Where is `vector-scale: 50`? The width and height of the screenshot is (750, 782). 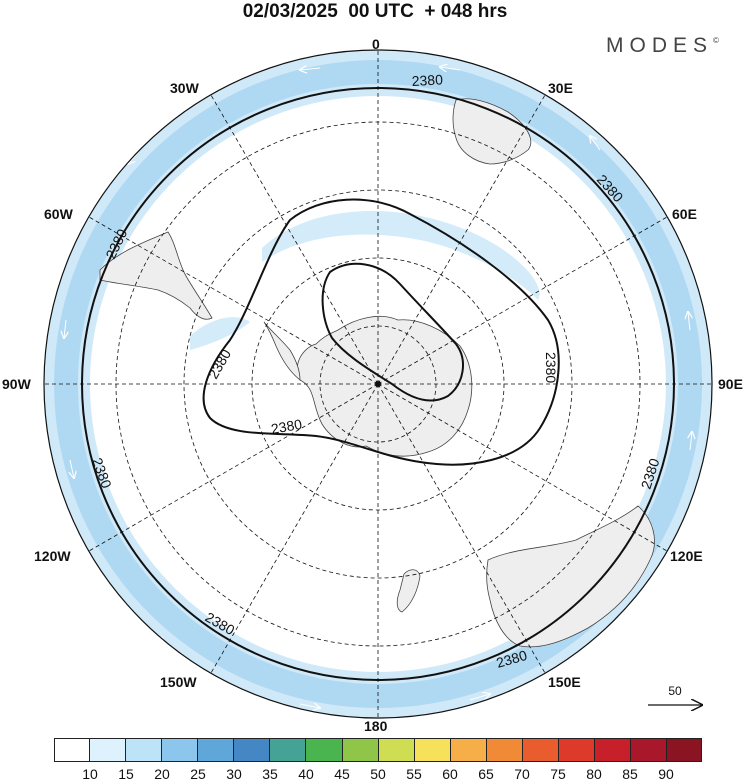
vector-scale: 50 is located at coordinates (675, 699).